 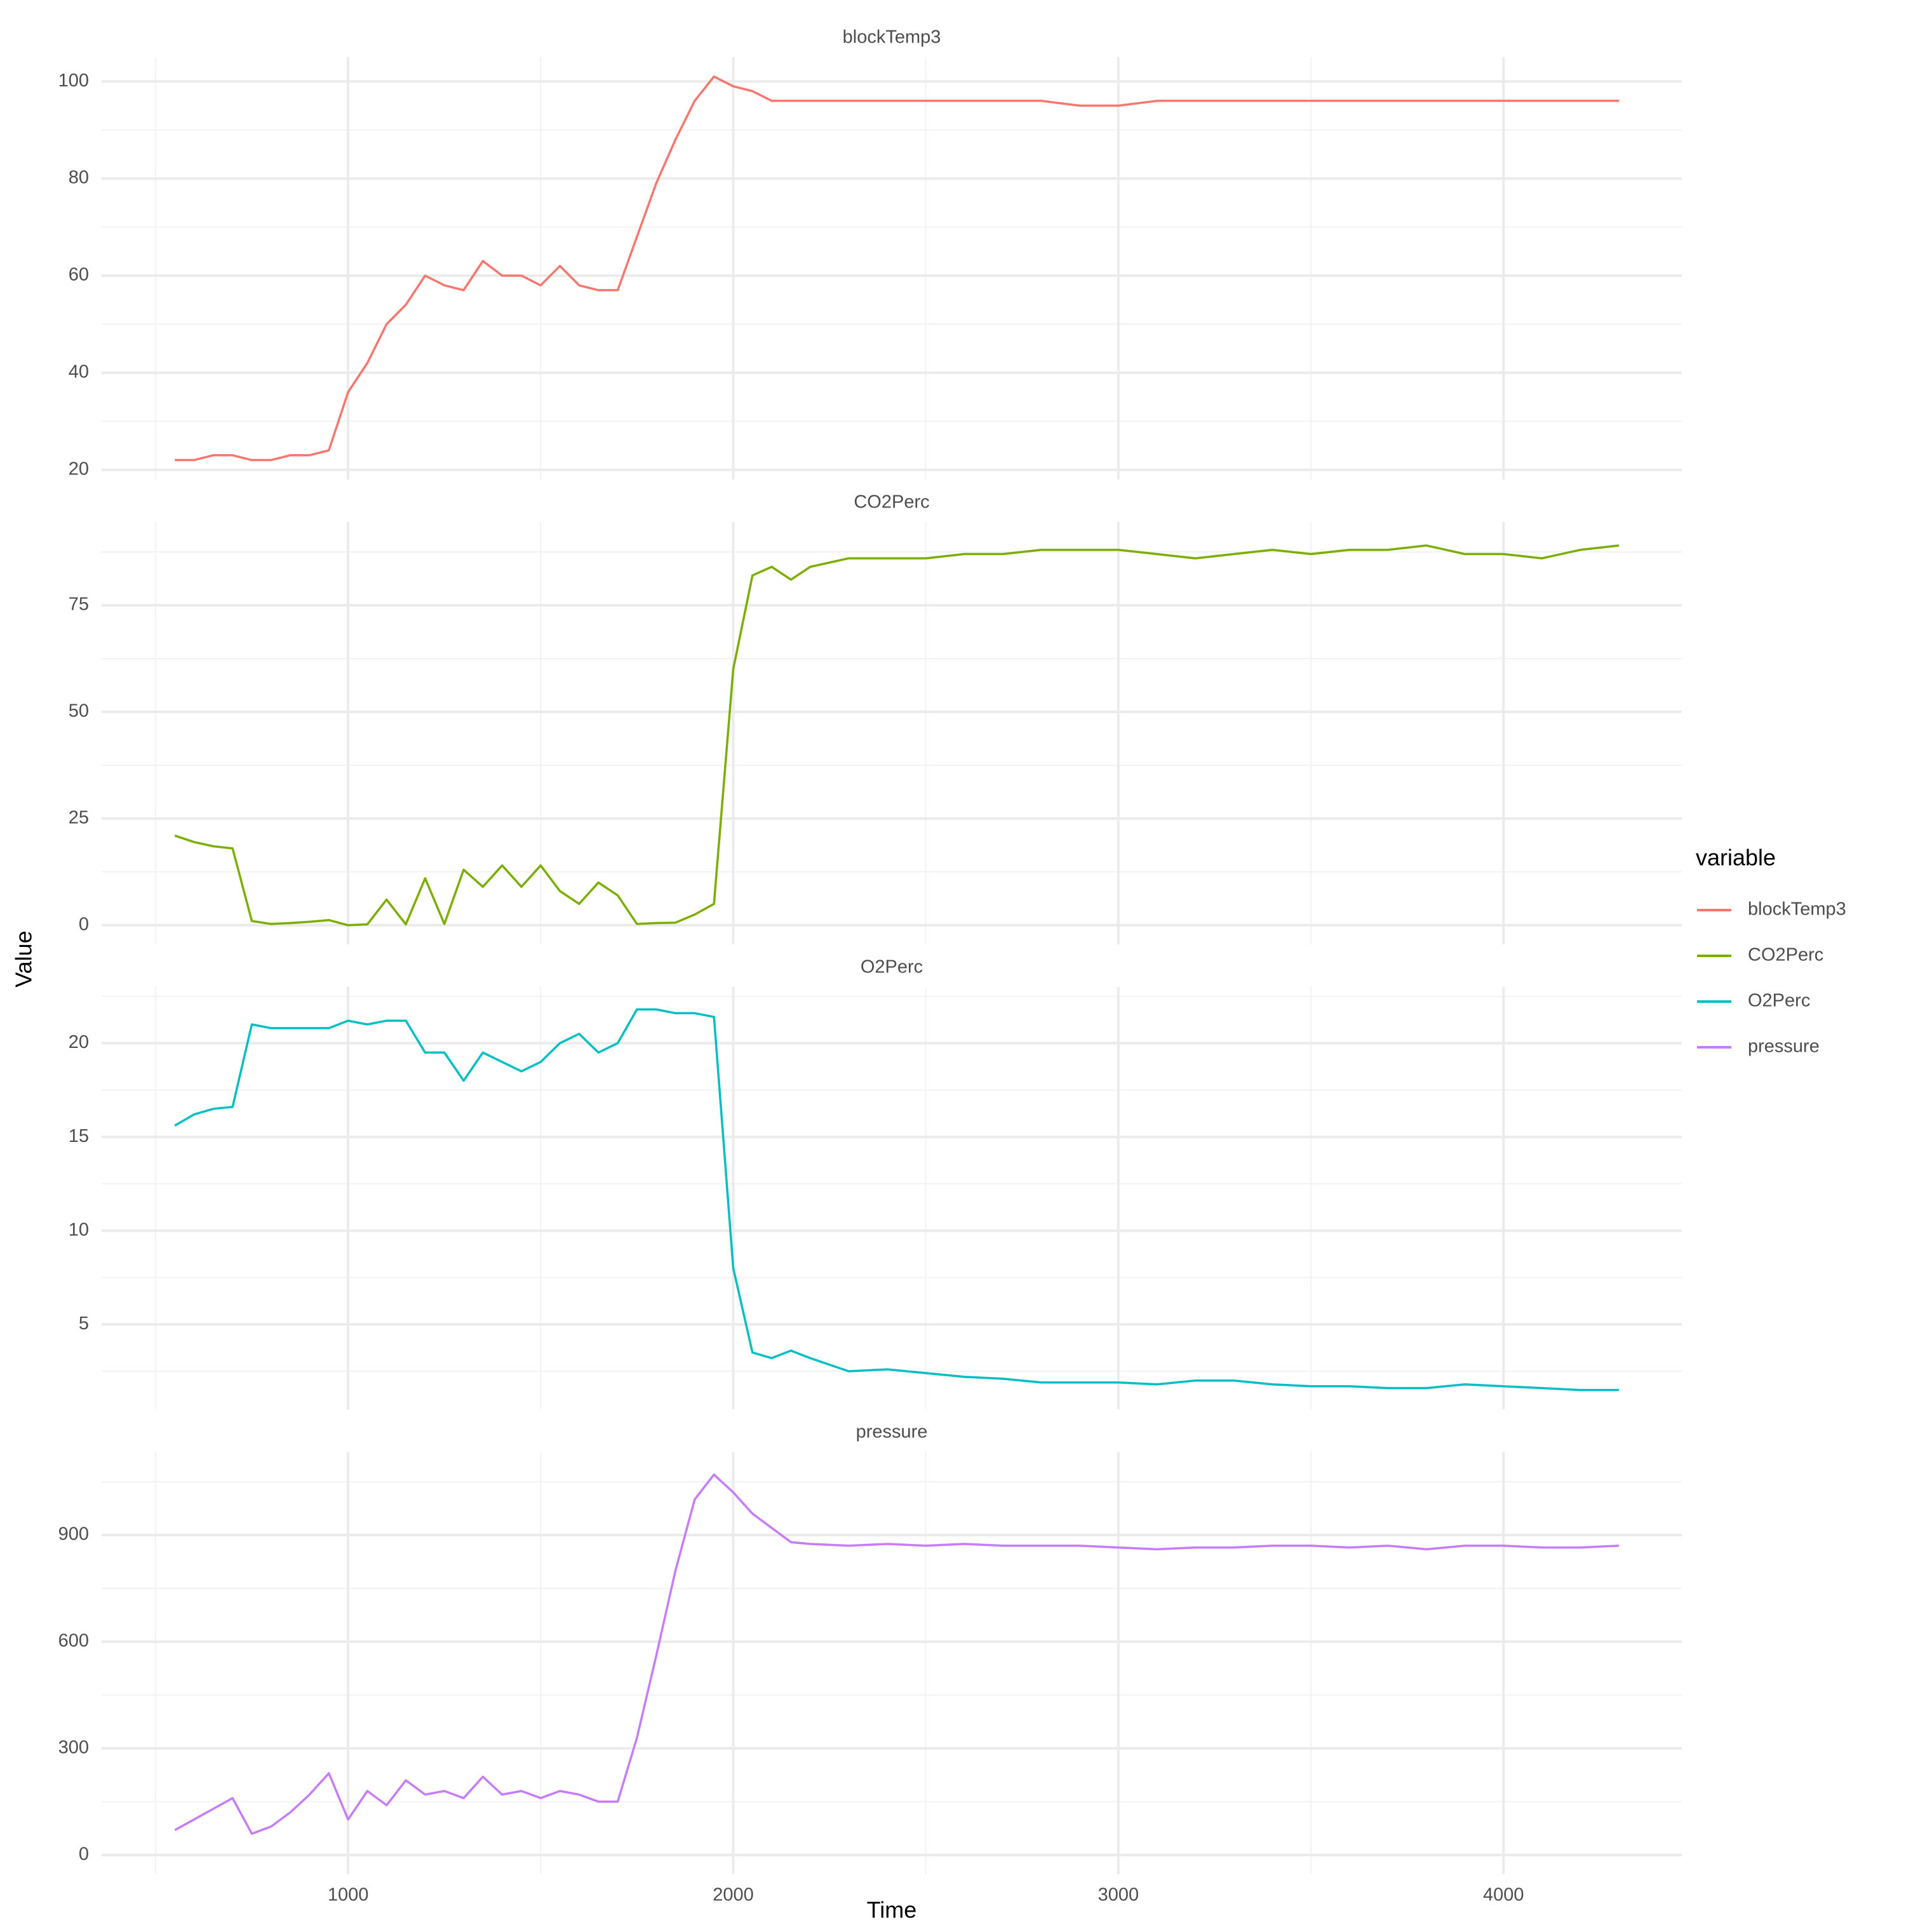 I want to click on x-tick-label: 2000, so click(x=733, y=1895).